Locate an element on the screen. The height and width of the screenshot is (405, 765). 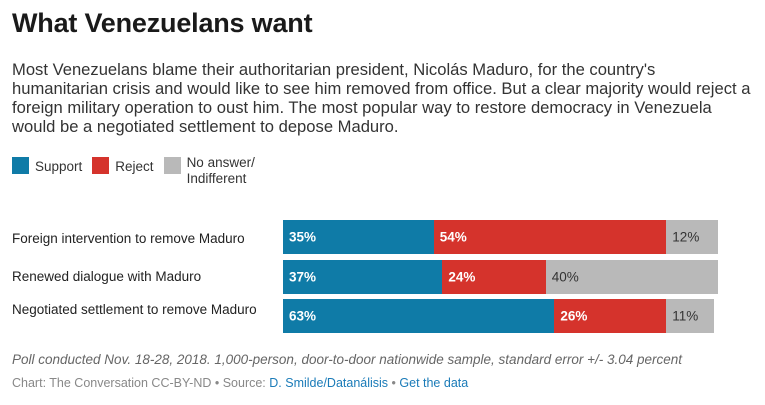
data-label: 37% is located at coordinates (303, 277).